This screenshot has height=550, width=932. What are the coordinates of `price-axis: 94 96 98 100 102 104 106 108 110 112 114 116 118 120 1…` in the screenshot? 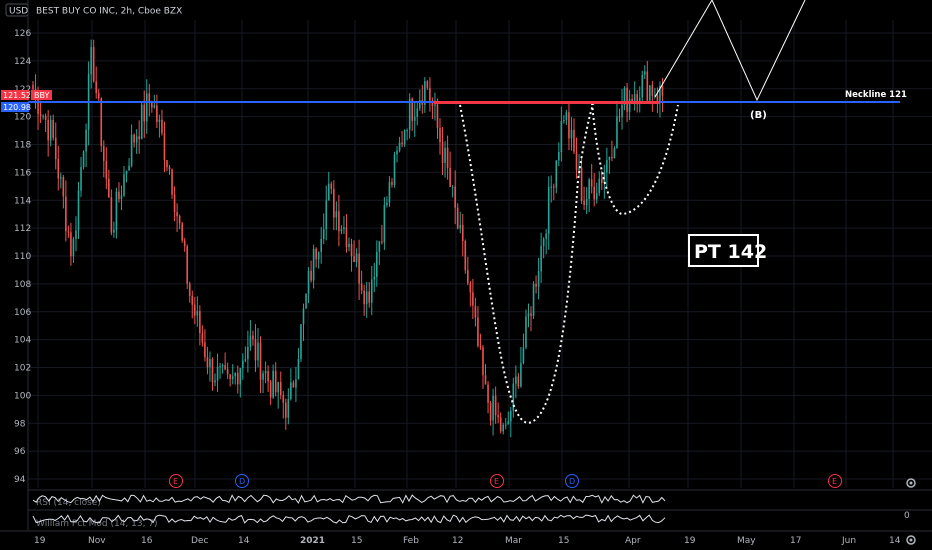 It's located at (22, 257).